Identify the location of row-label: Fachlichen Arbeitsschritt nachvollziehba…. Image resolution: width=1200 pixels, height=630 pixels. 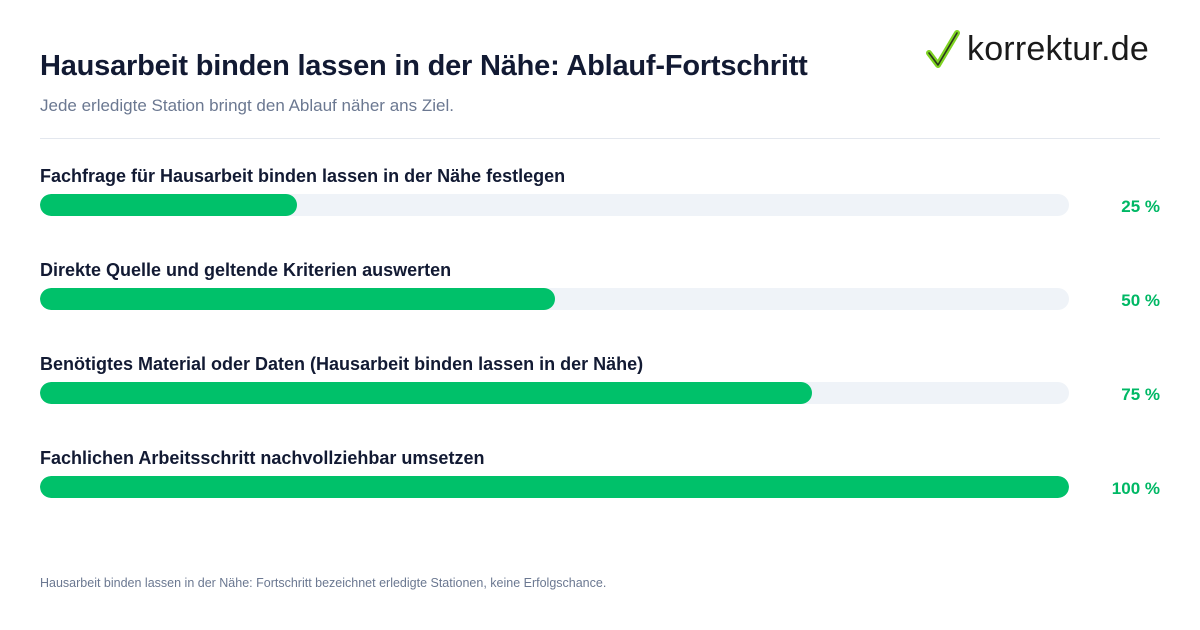
(262, 458).